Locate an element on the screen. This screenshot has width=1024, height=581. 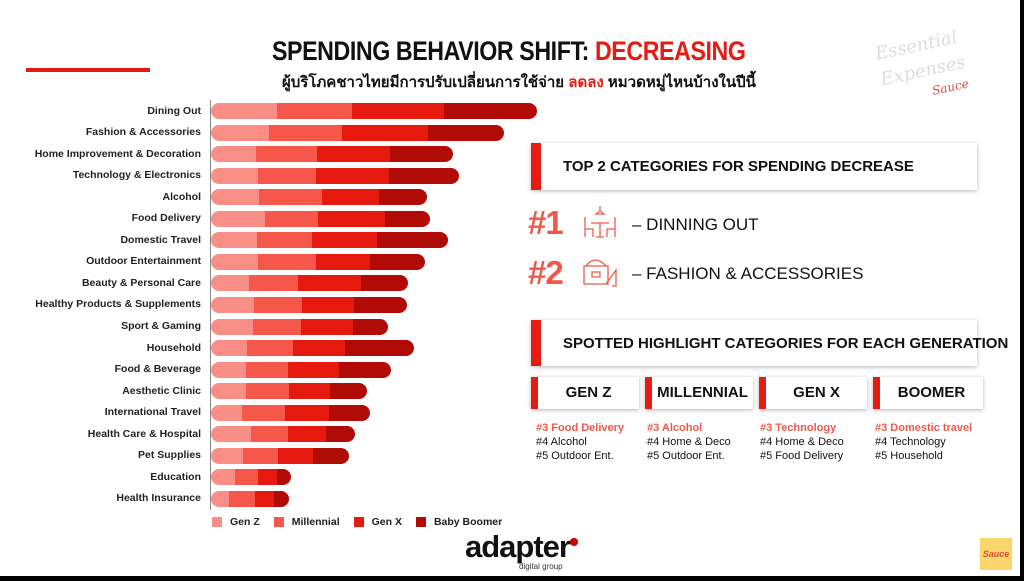
legend-item: Gen Z is located at coordinates (236, 522).